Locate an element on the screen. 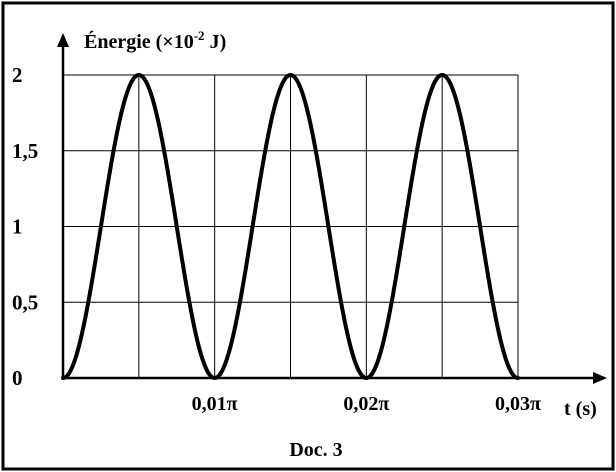 The width and height of the screenshot is (616, 472). y-tick-label: 1 is located at coordinates (17, 227).